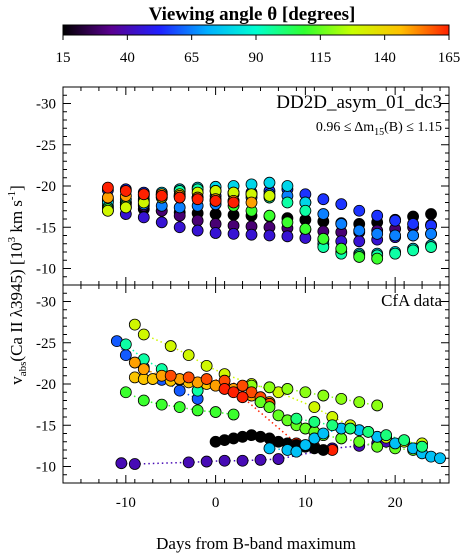 The image size is (460, 556). Describe the element at coordinates (345, 127) in the screenshot. I see `dm15-range-left: 0.96 ≤ Δm` at that location.